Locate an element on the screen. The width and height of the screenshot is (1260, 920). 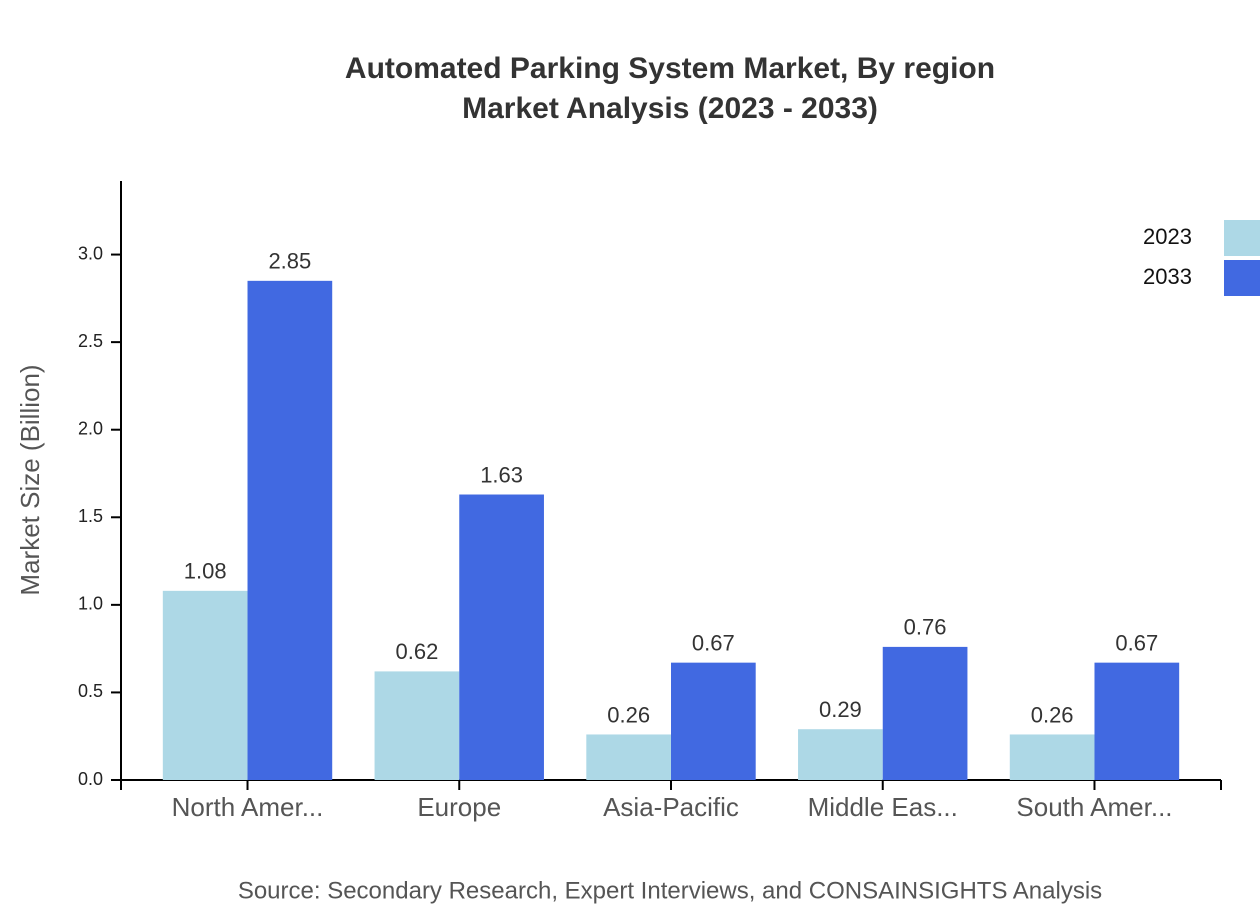
y-tick-label: 0.5 is located at coordinates (90, 691).